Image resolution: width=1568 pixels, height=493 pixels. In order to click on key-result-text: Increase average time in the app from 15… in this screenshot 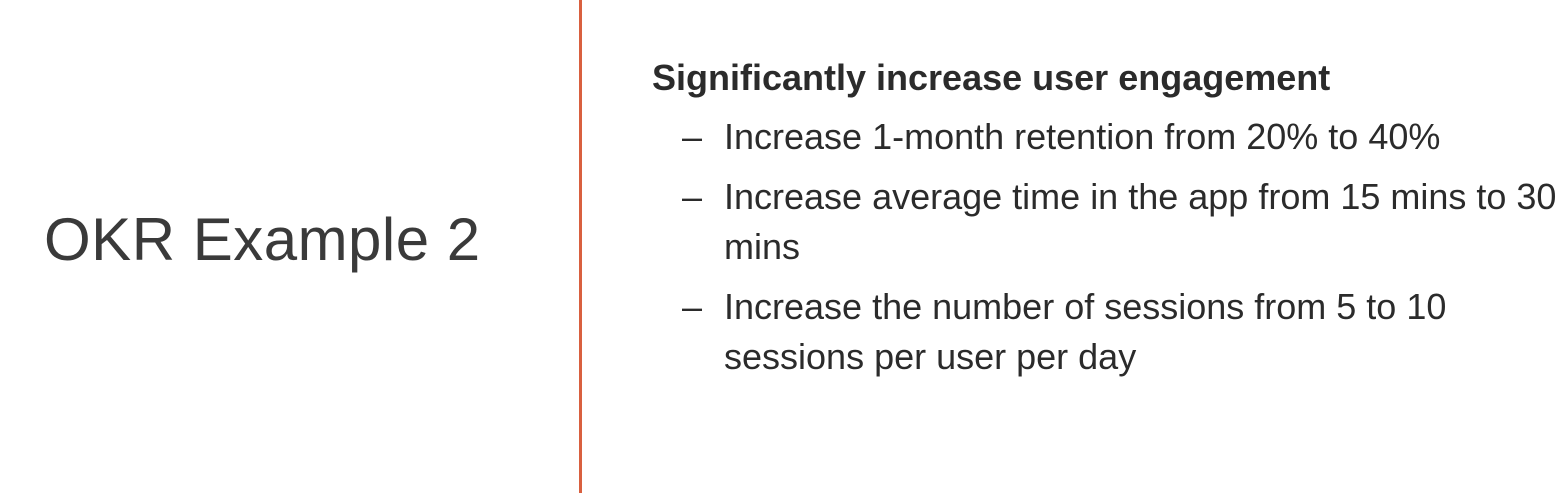, I will do `click(1140, 221)`.